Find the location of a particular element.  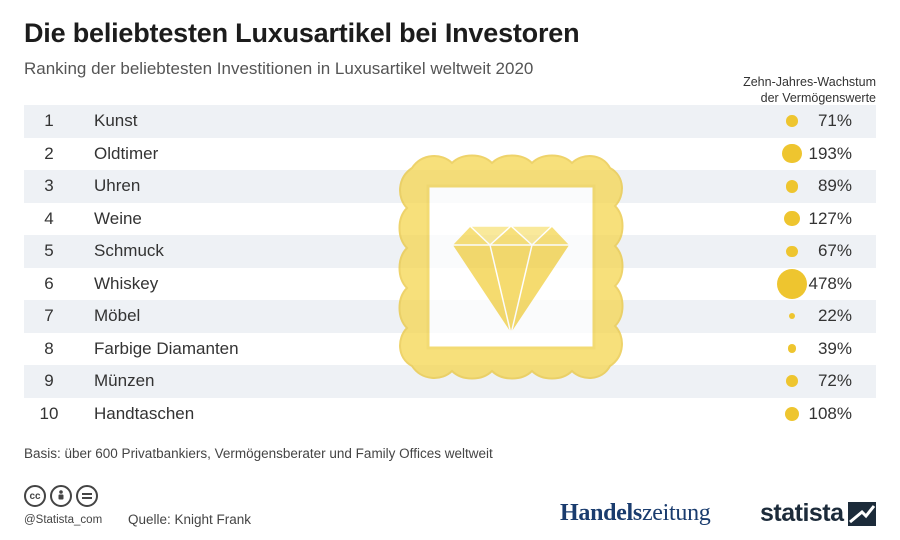

statista-handle: @Statista_com is located at coordinates (63, 520).